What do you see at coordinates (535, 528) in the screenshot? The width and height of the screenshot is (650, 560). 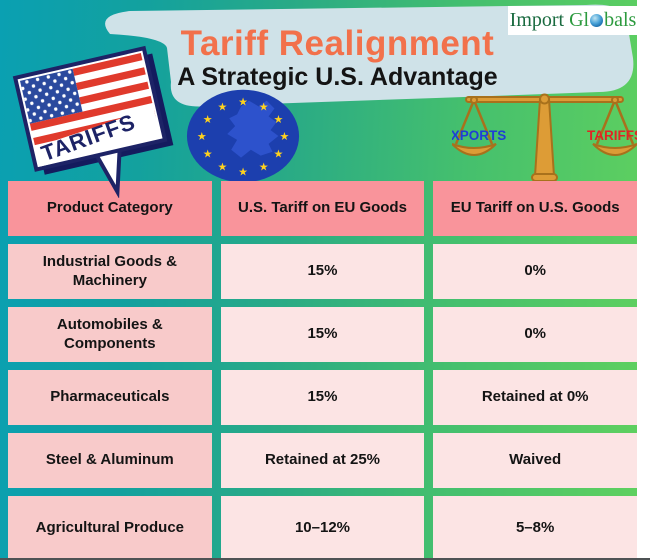 I see `eu-tariff-cell: 5–8%` at bounding box center [535, 528].